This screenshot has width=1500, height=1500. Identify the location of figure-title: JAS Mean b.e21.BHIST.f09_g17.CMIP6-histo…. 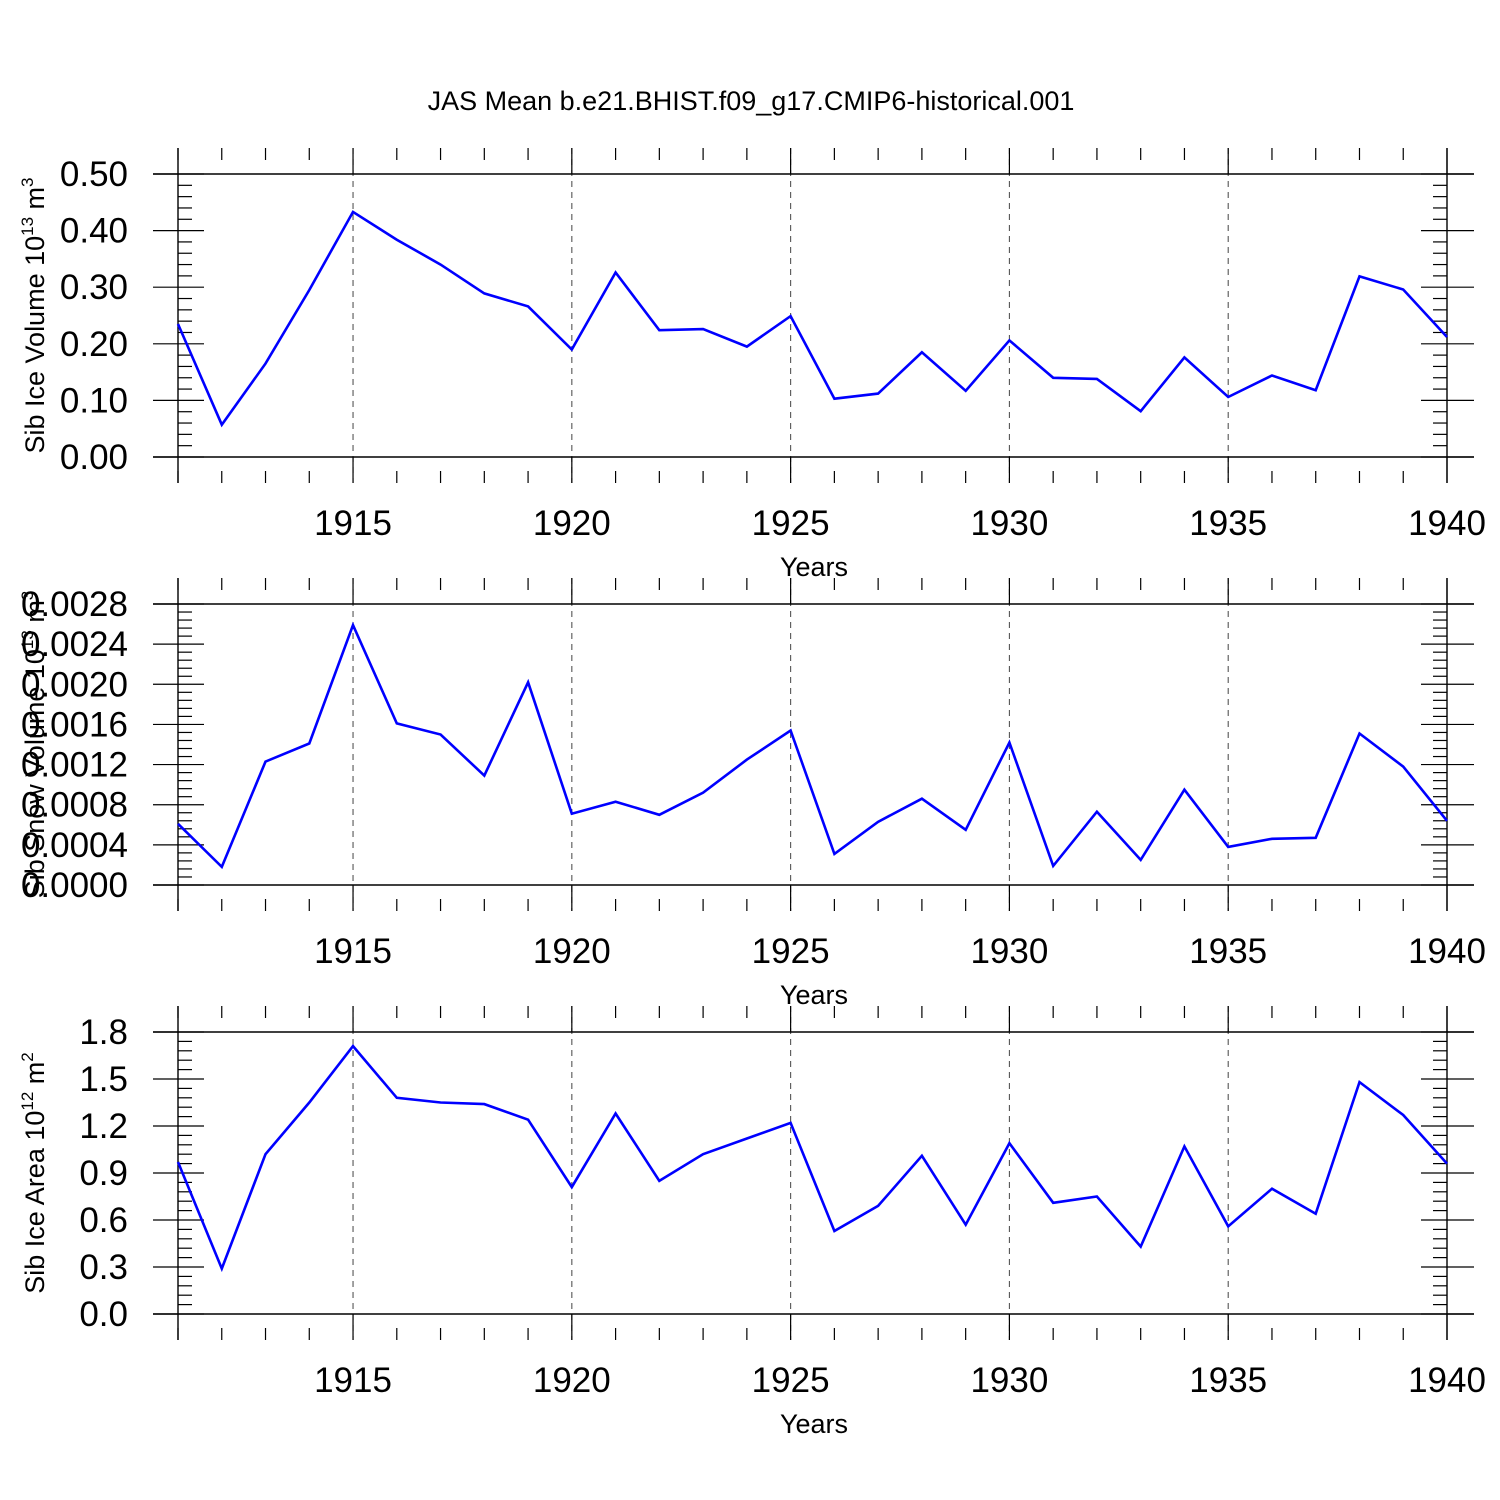
(751, 101).